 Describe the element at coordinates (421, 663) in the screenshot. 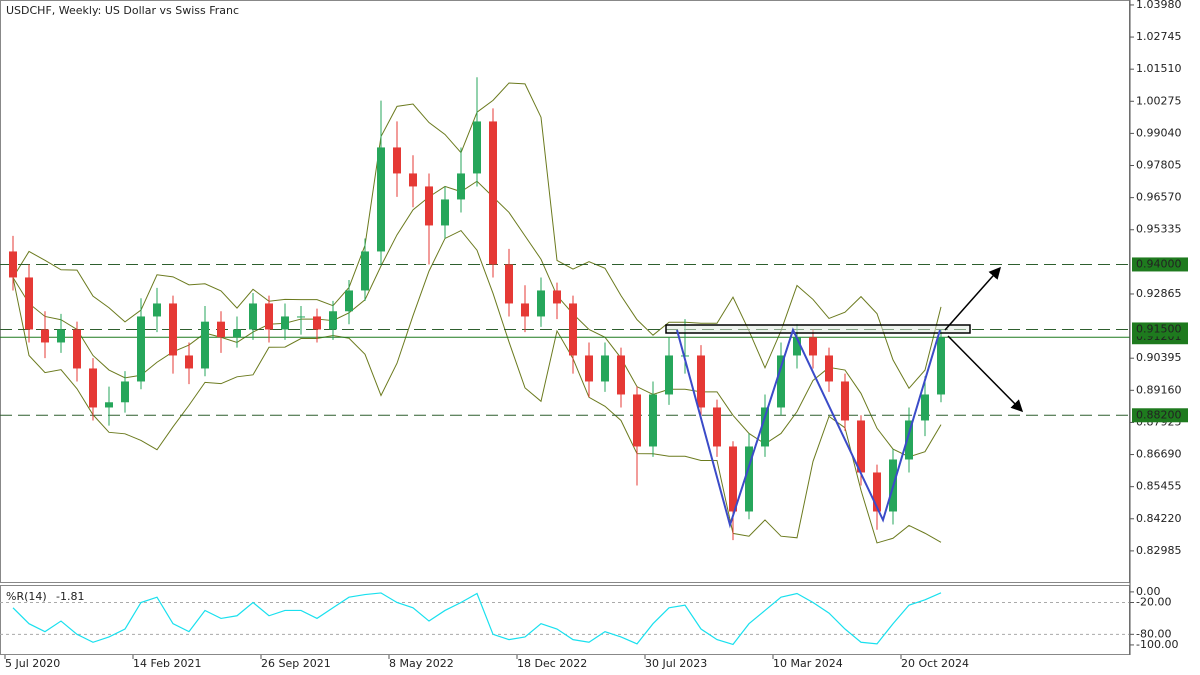

I see `x-tick-label: 8 May 2022` at that location.